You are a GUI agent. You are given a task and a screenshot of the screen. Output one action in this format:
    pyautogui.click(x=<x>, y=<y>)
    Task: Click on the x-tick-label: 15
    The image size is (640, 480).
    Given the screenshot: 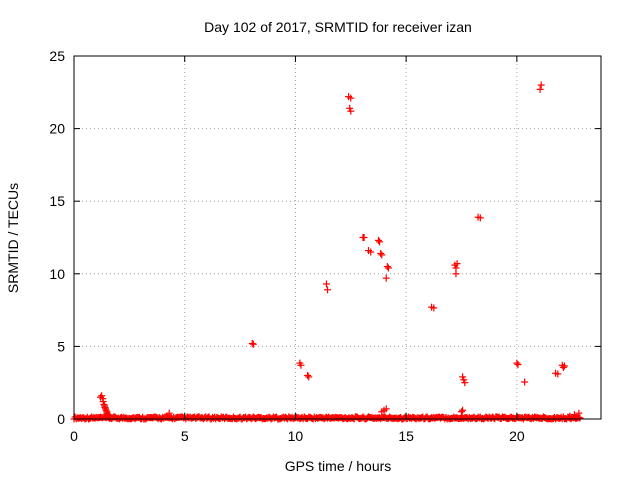 What is the action you would take?
    pyautogui.click(x=406, y=436)
    